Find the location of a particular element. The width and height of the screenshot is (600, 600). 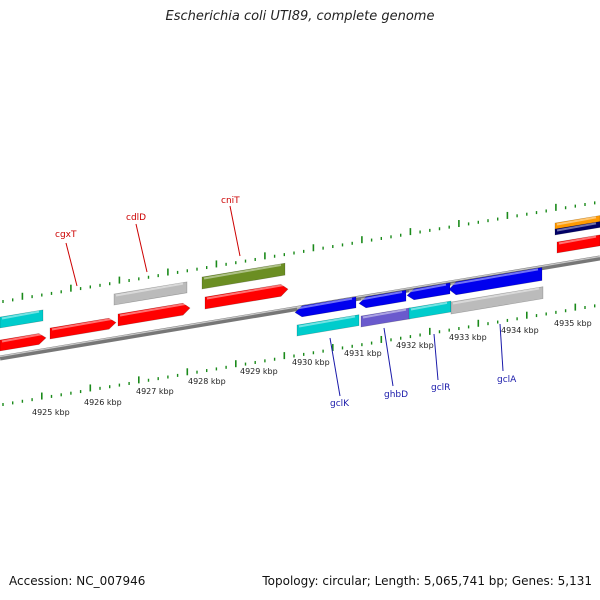

orange-feature is located at coordinates (577, 223).